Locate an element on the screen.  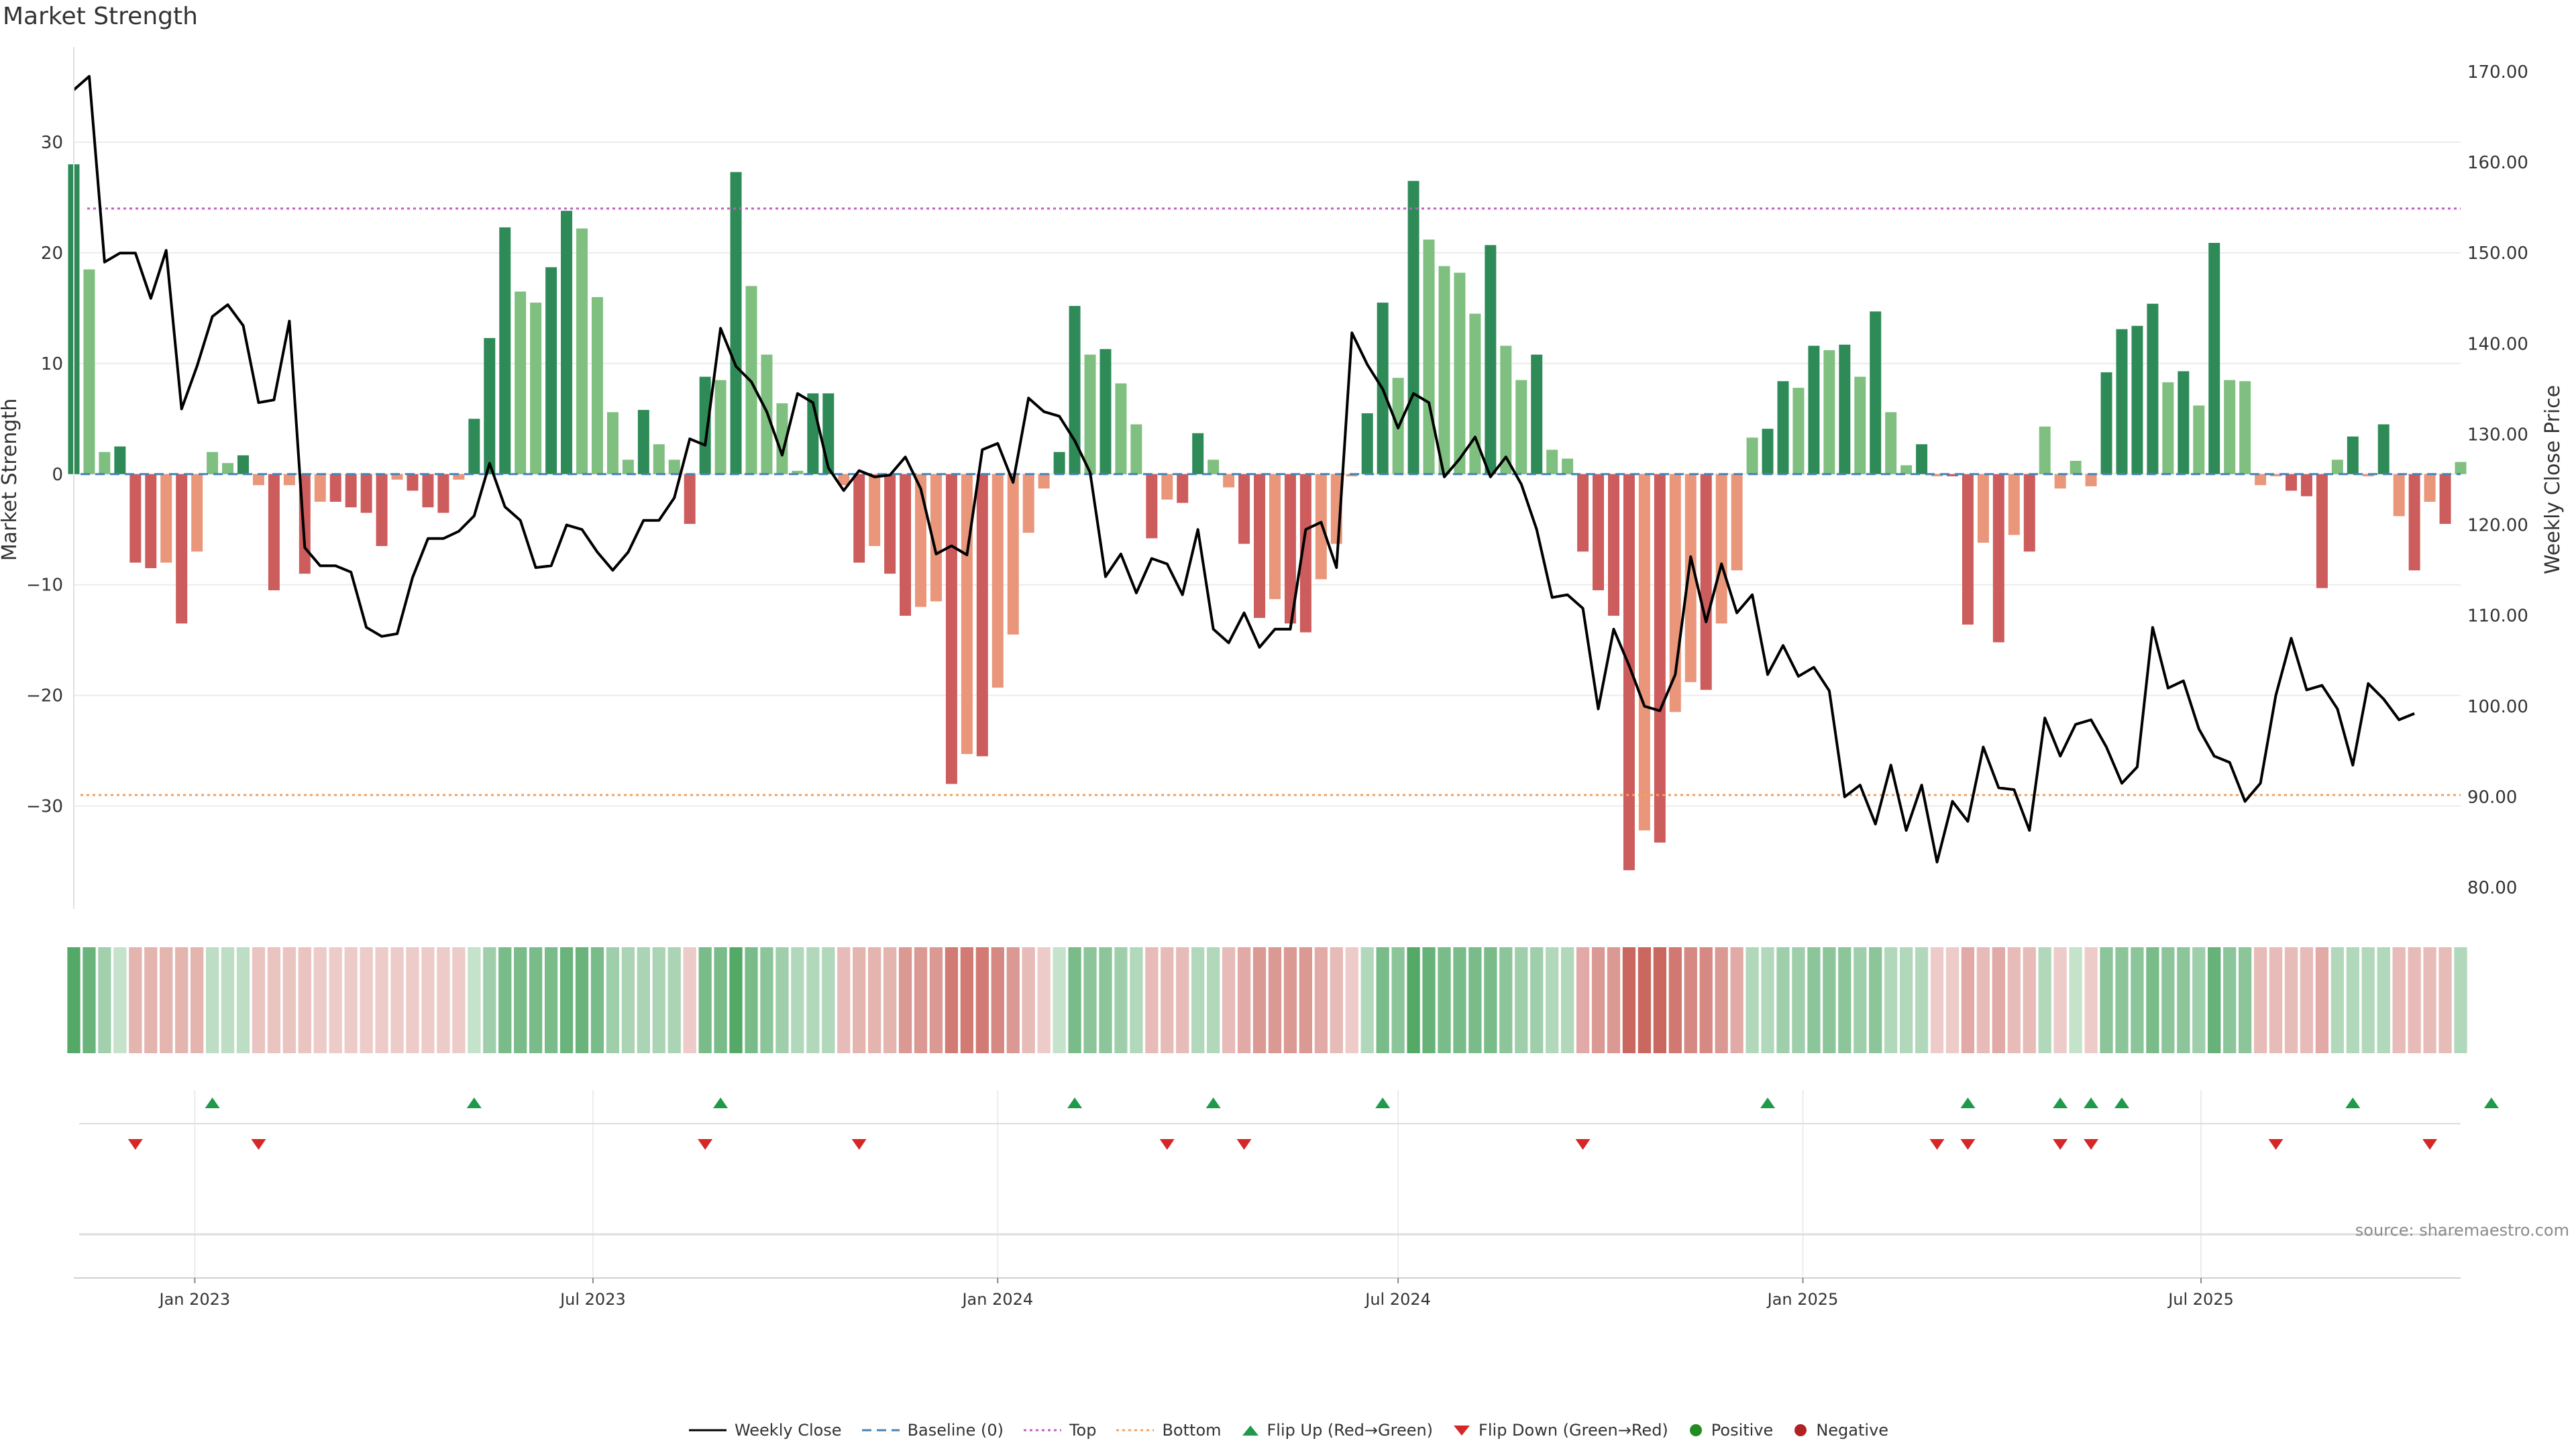
triangle-up-icon is located at coordinates (1250, 1431).